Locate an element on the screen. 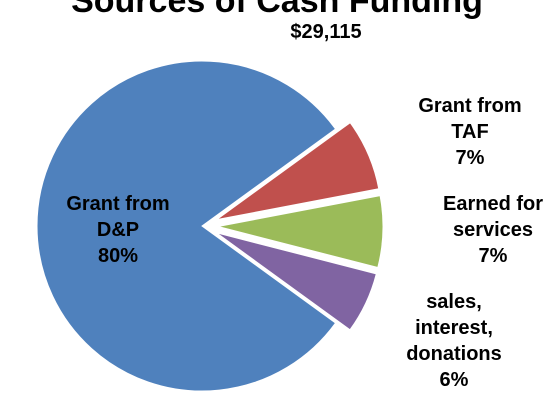 Image resolution: width=554 pixels, height=416 pixels. slice-label-4: sales, interest, donations 6% is located at coordinates (454, 341).